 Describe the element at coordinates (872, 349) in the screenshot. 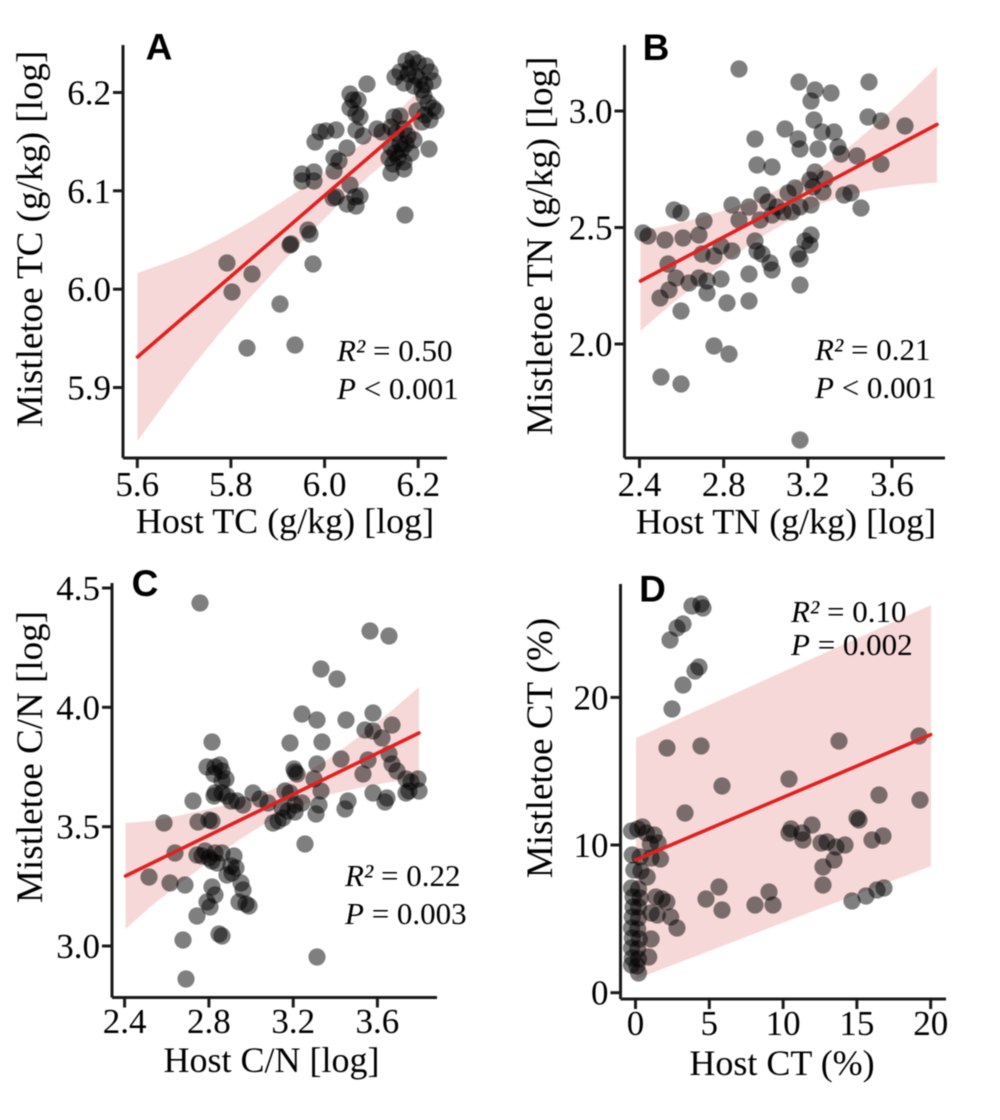

I see `svg-text: R² = 0.21` at that location.